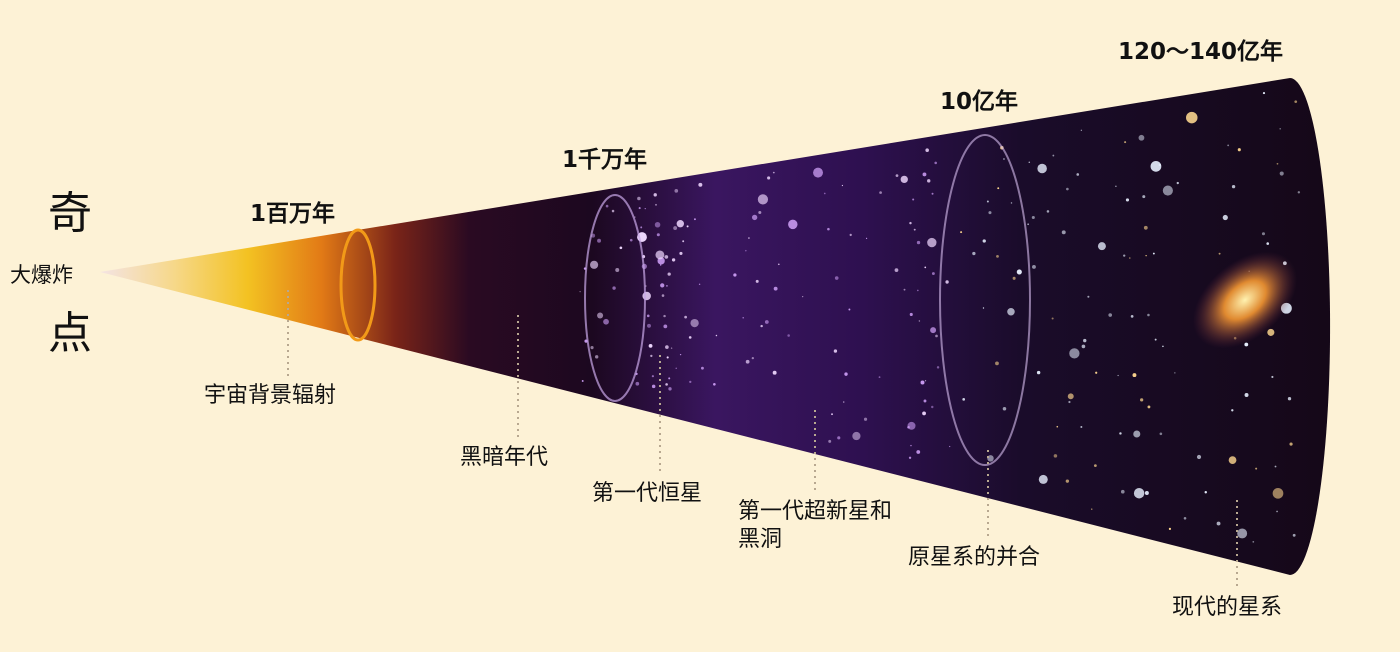  I want to click on ring-protogalaxies, so click(985, 300).